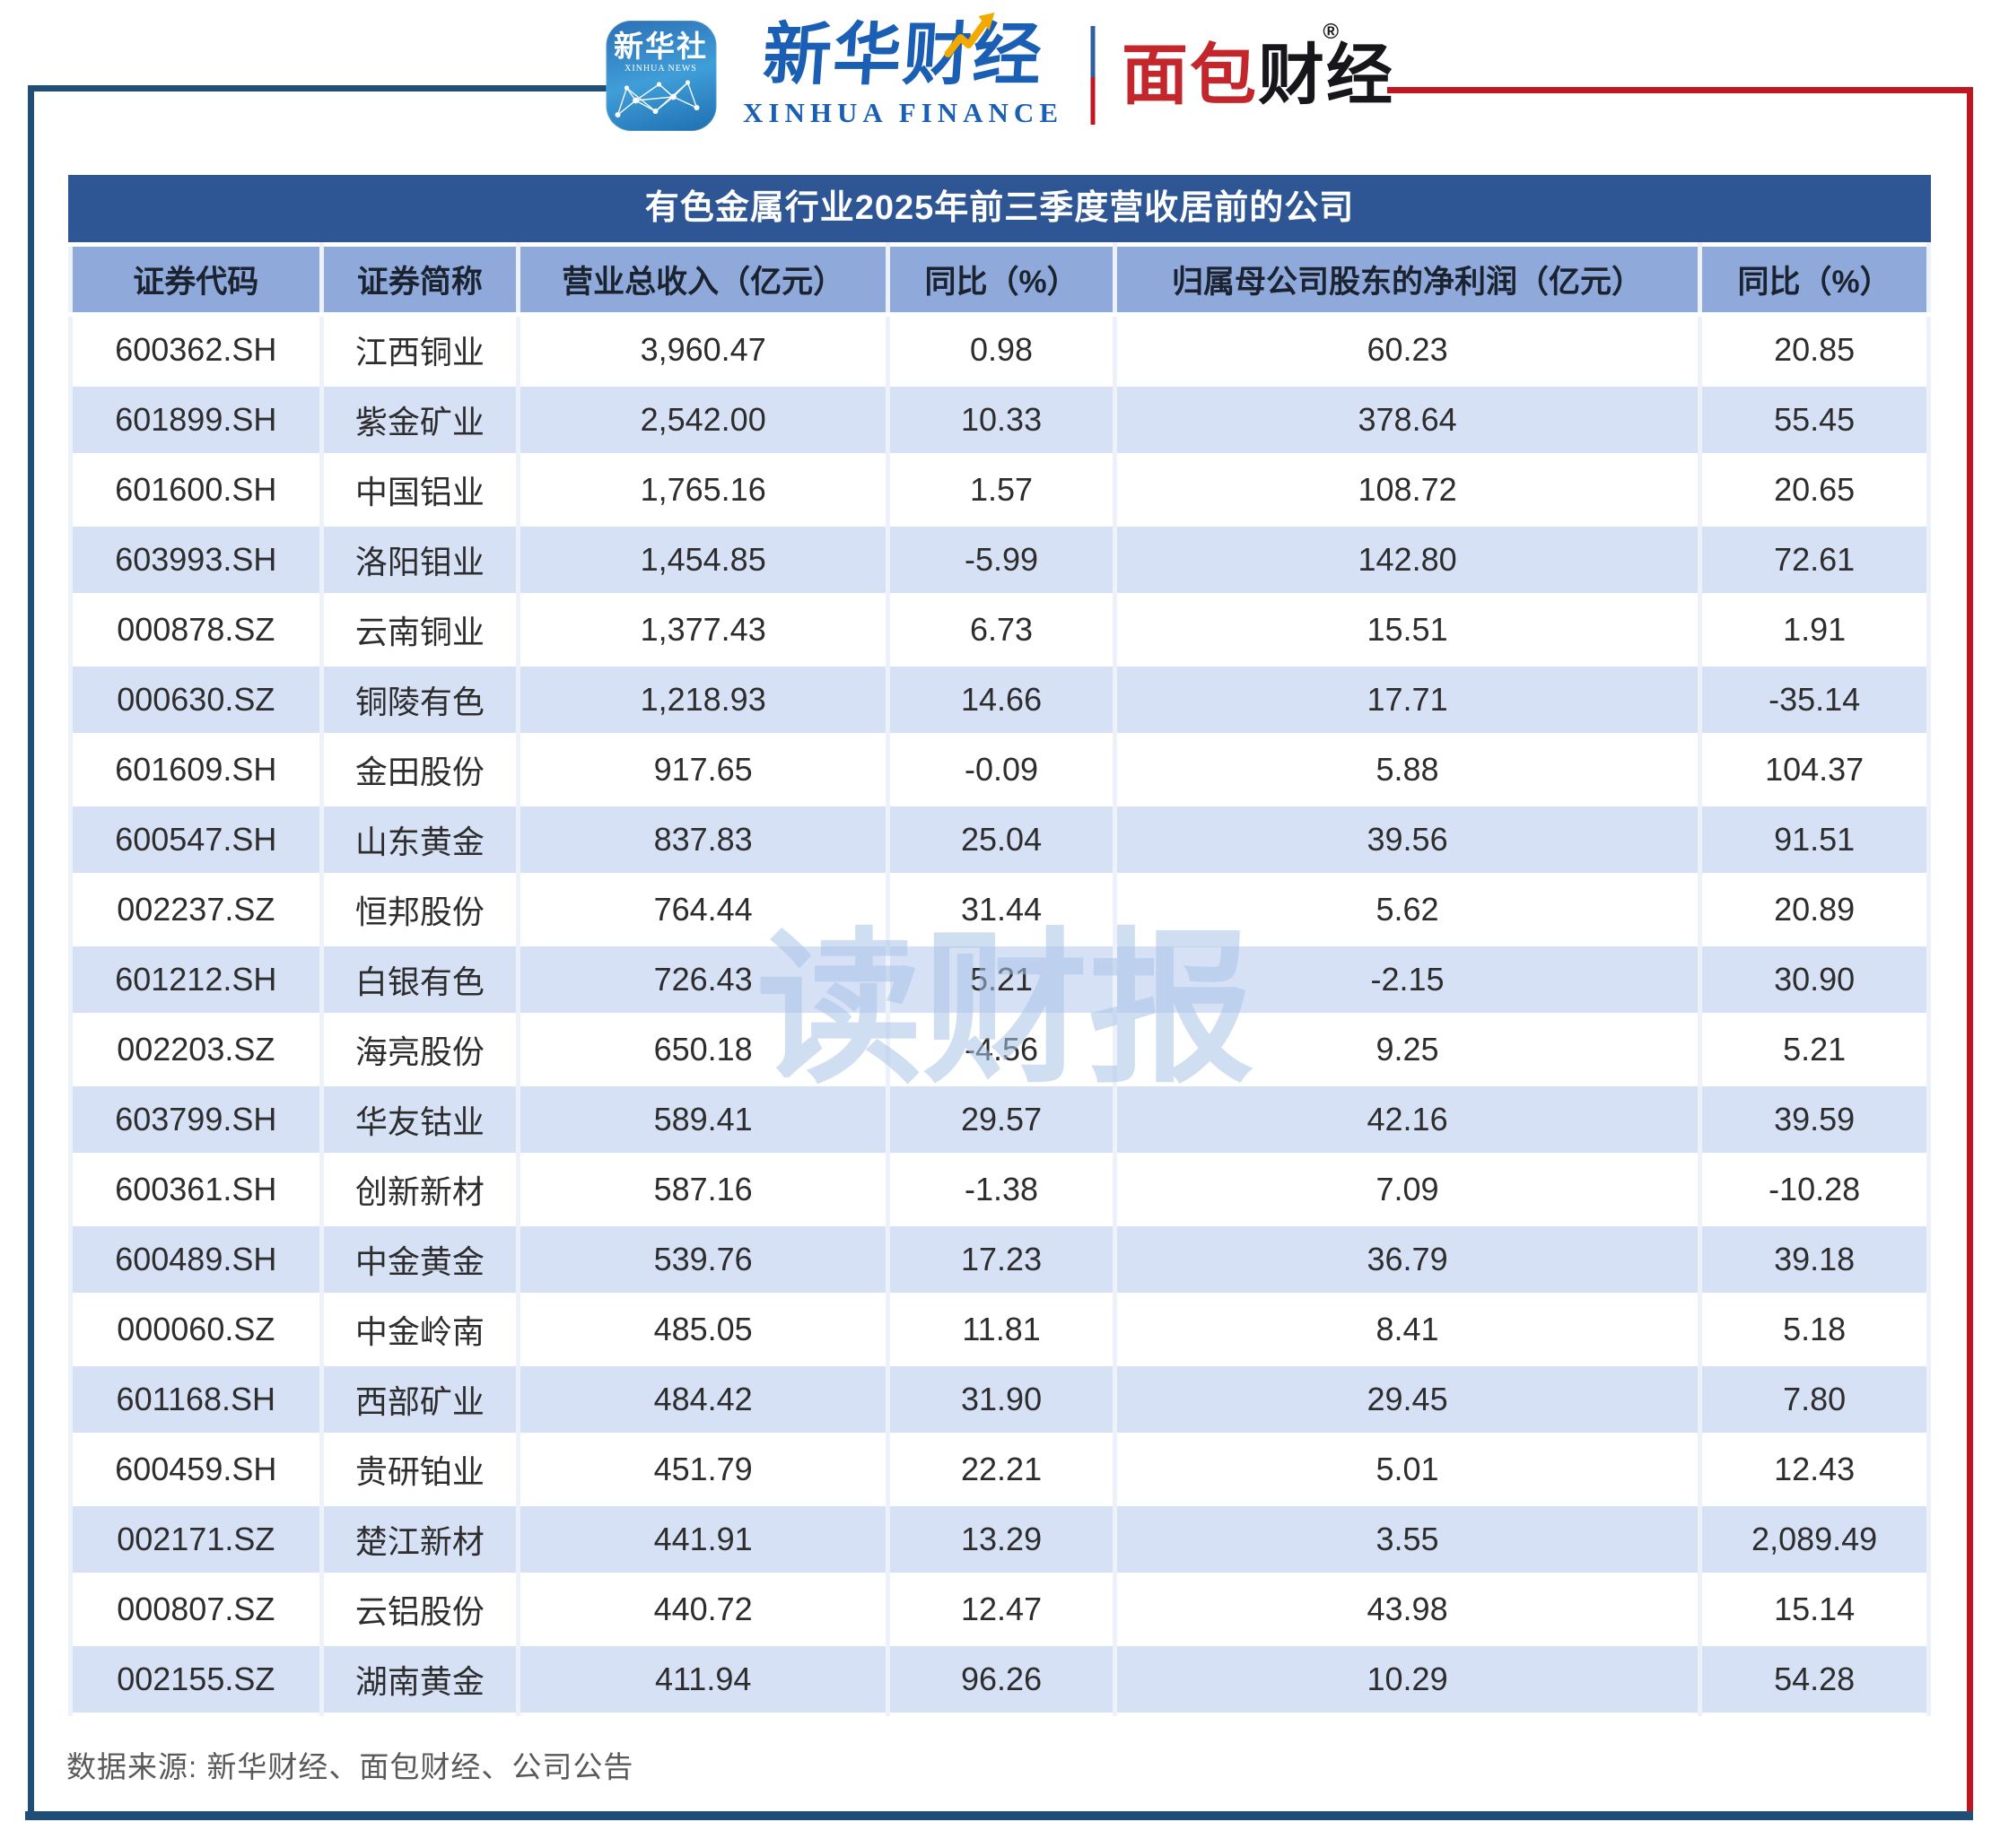  Describe the element at coordinates (1001, 1049) in the screenshot. I see `cell-revenue-yoy: -4.56` at that location.